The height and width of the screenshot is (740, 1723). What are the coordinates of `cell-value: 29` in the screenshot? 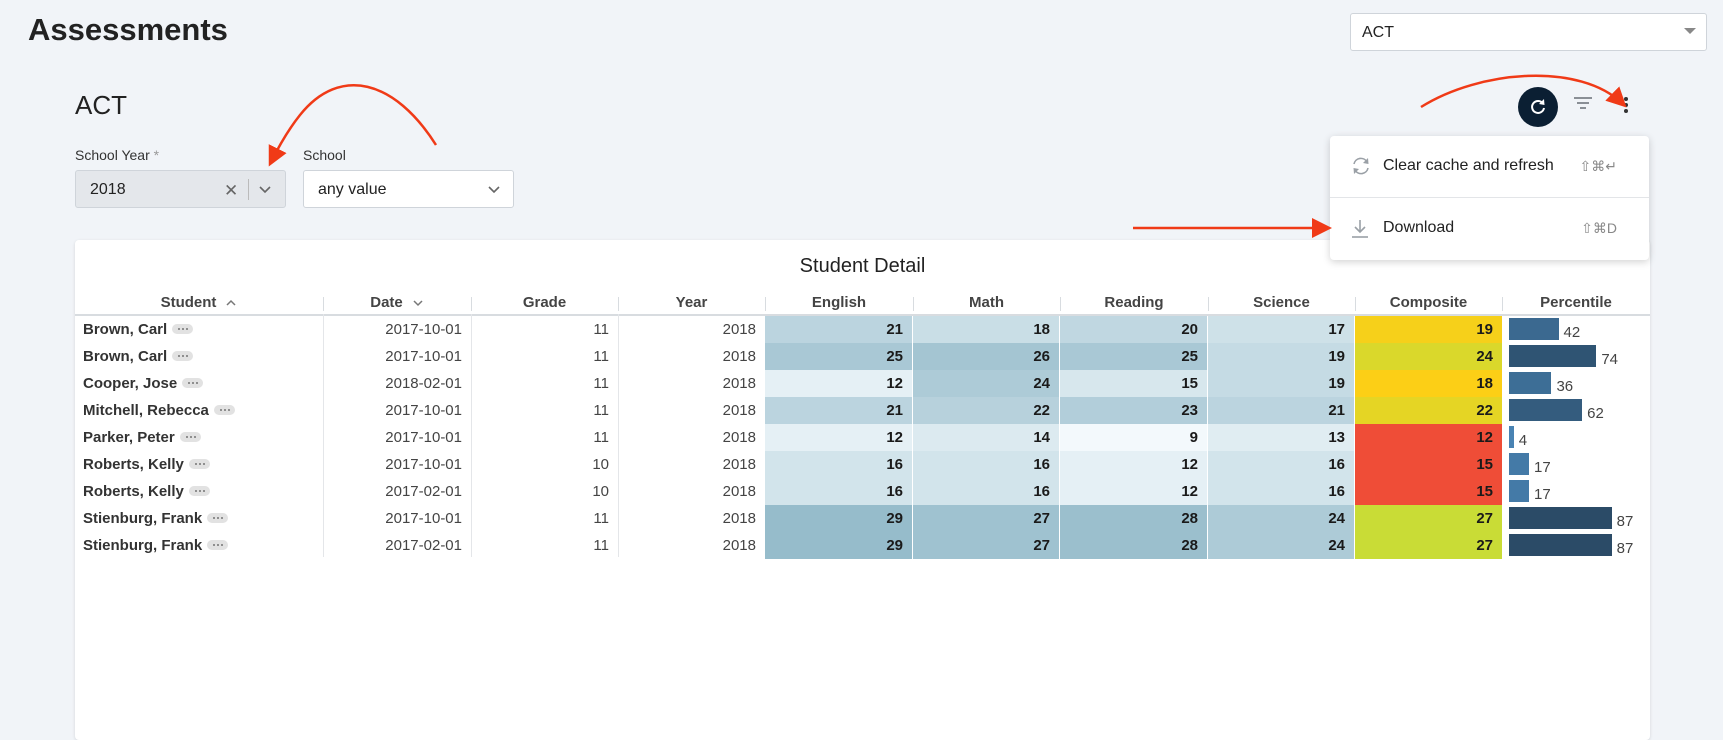 It's located at (894, 518).